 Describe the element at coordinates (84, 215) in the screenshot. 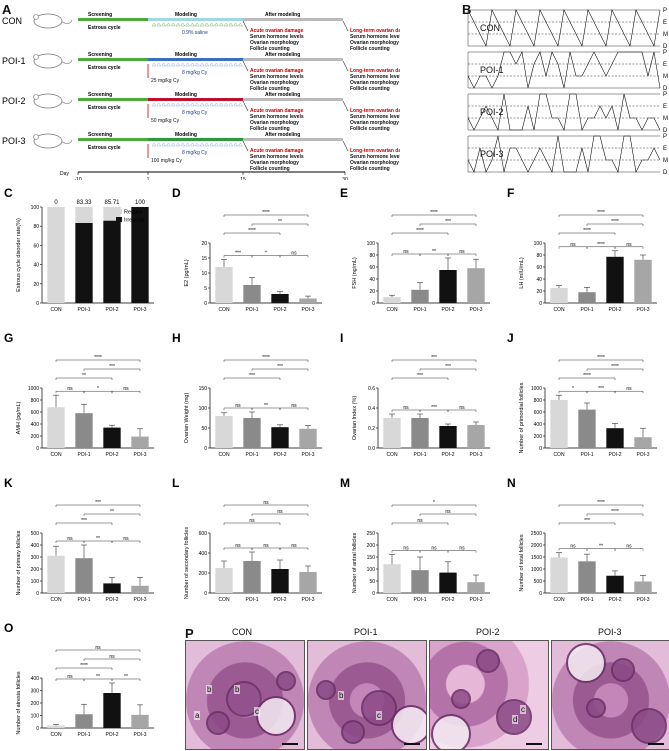

I see `bar-regular` at that location.